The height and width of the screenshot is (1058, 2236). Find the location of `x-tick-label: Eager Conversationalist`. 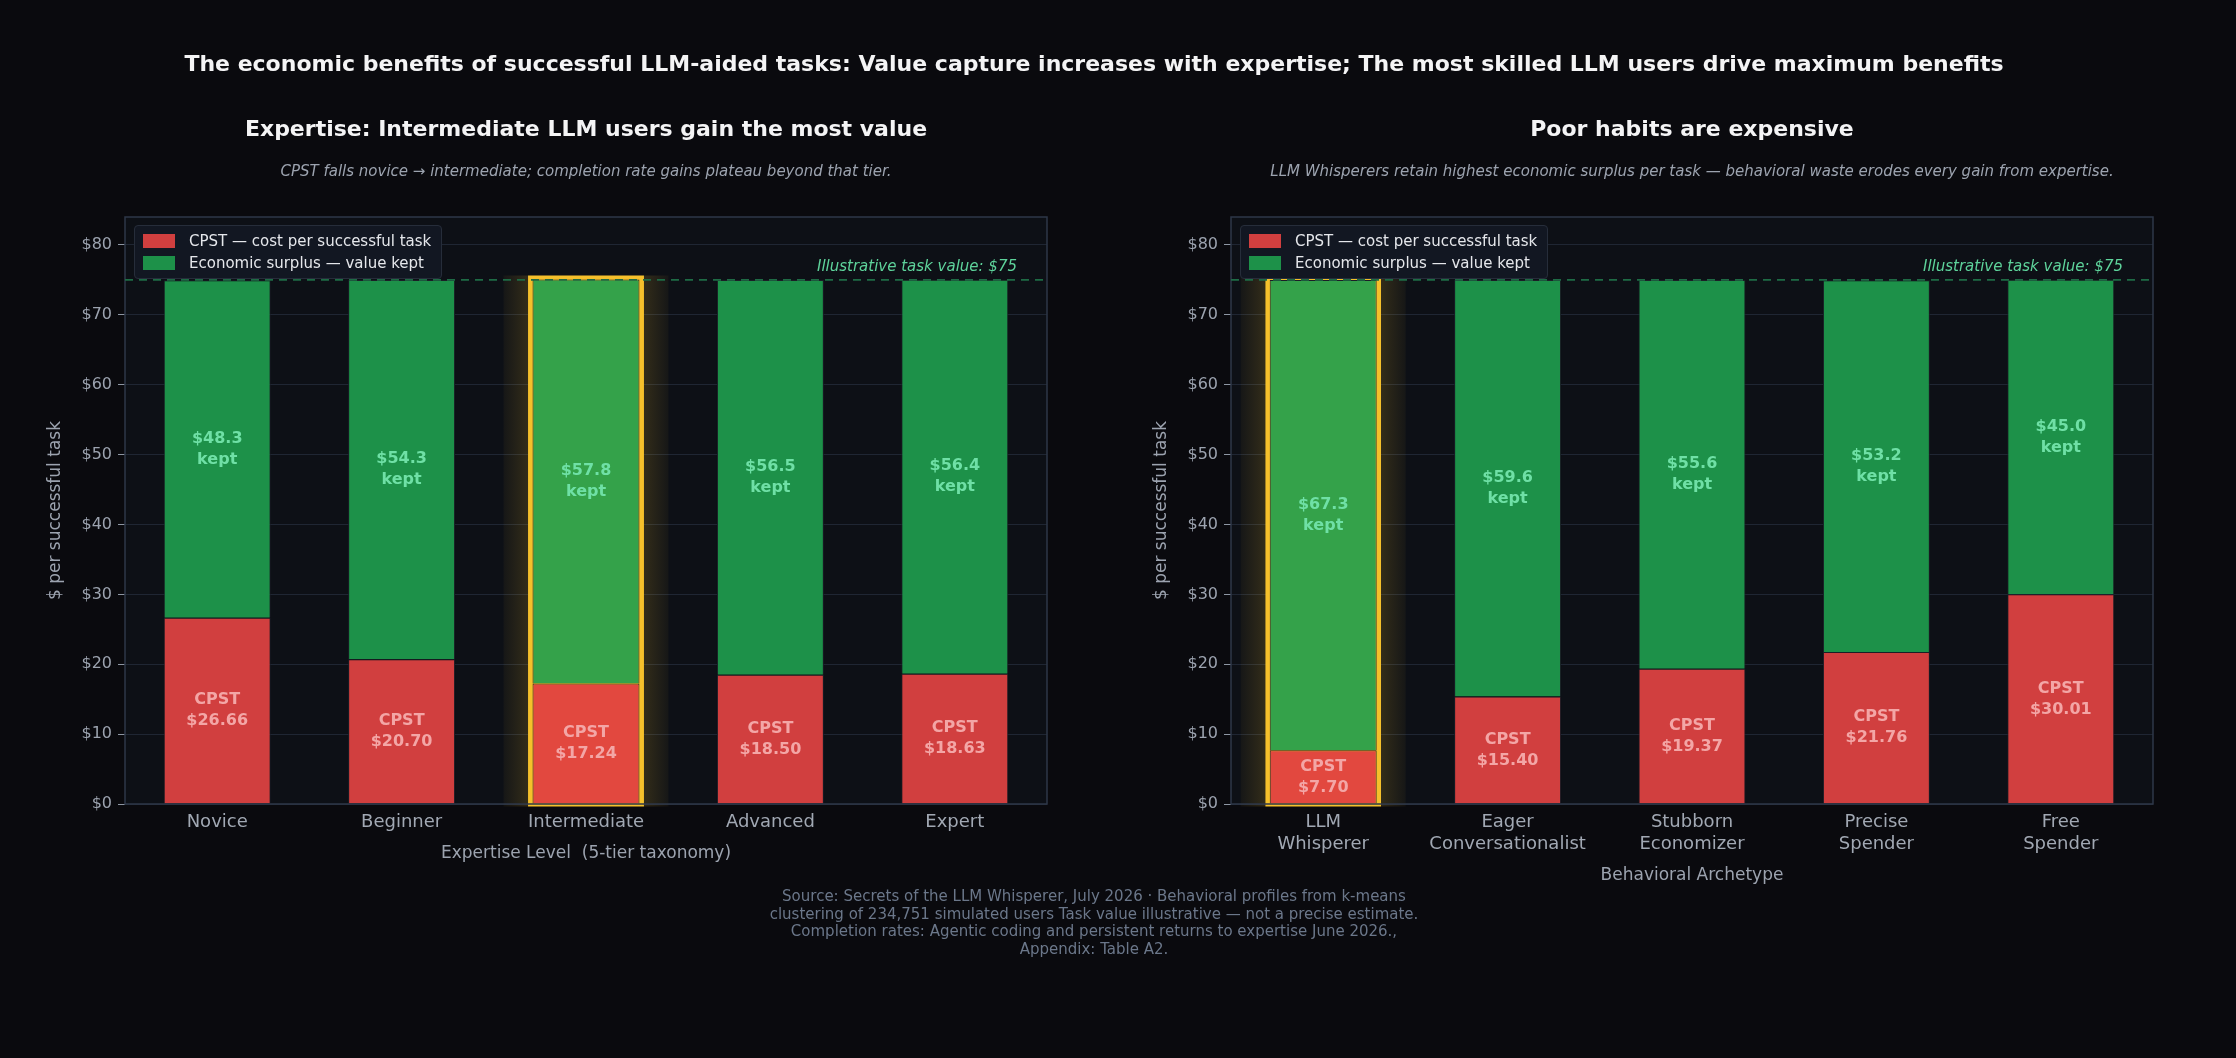

x-tick-label: Eager Conversationalist is located at coordinates (1507, 832).